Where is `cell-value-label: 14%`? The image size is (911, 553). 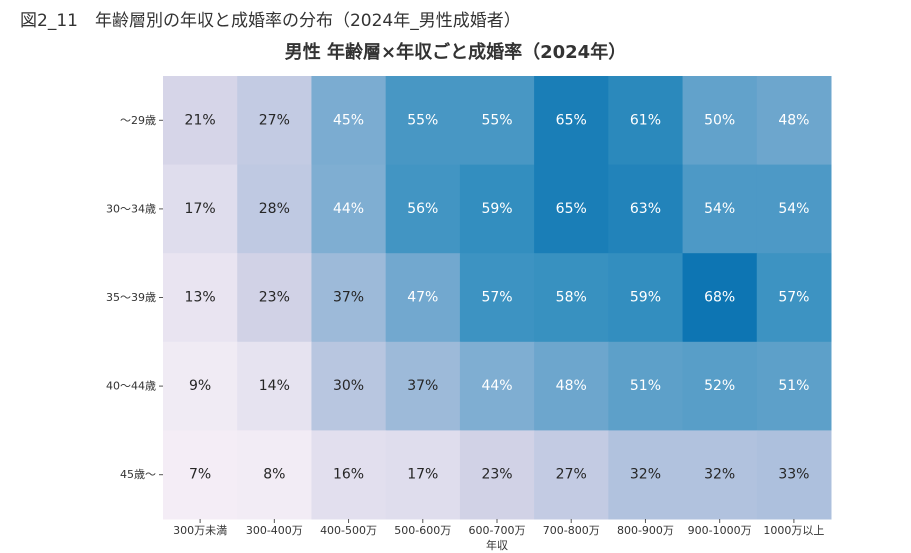
cell-value-label: 14% is located at coordinates (274, 386).